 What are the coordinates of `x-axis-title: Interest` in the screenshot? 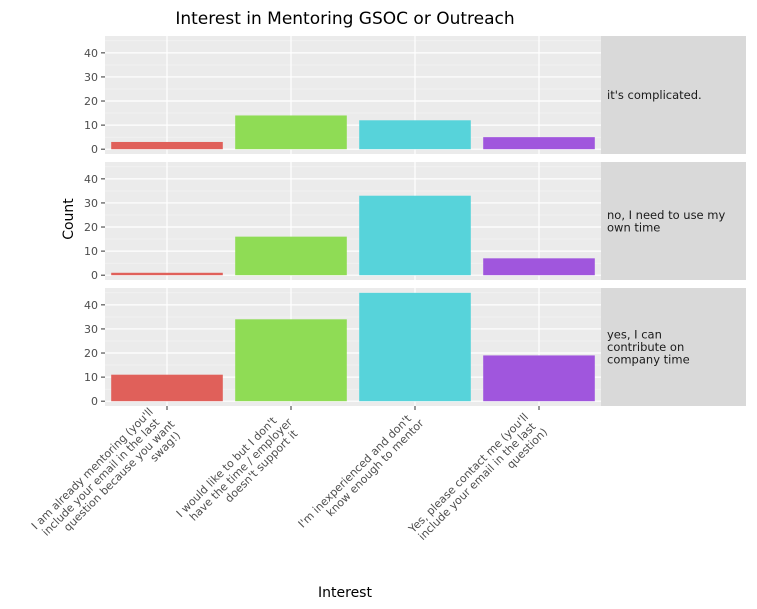 It's located at (345, 593).